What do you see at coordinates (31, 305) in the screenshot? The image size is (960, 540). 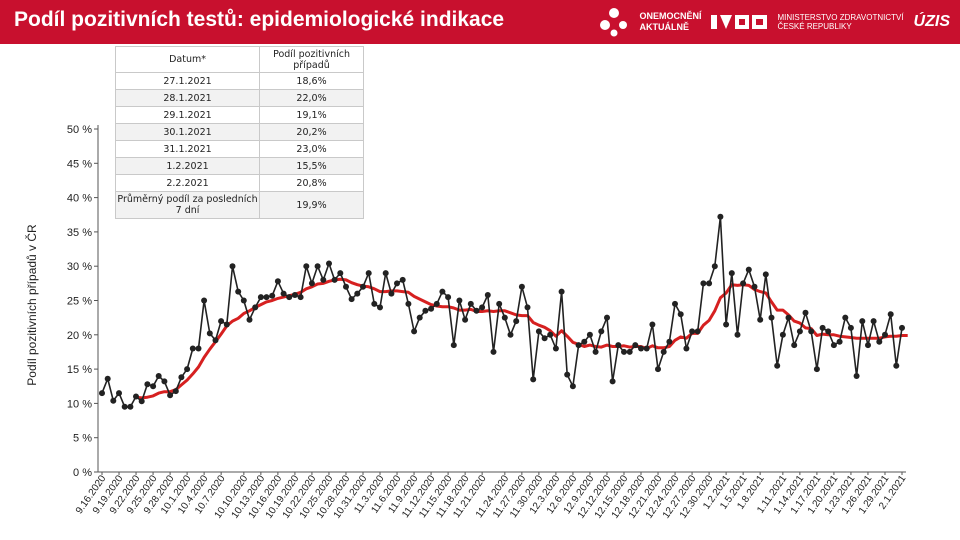 I see `y-axis-label: Podíl pozitivních případů v ČR` at bounding box center [31, 305].